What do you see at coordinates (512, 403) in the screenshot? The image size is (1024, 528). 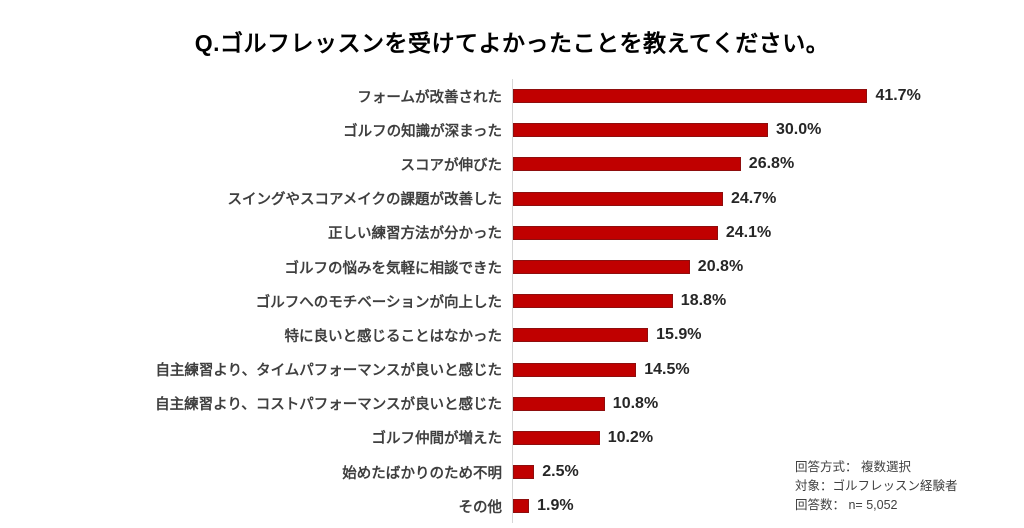 I see `chart-row: 自主練習より、コストパフォーマンスが良いと感じた 10.8%` at bounding box center [512, 403].